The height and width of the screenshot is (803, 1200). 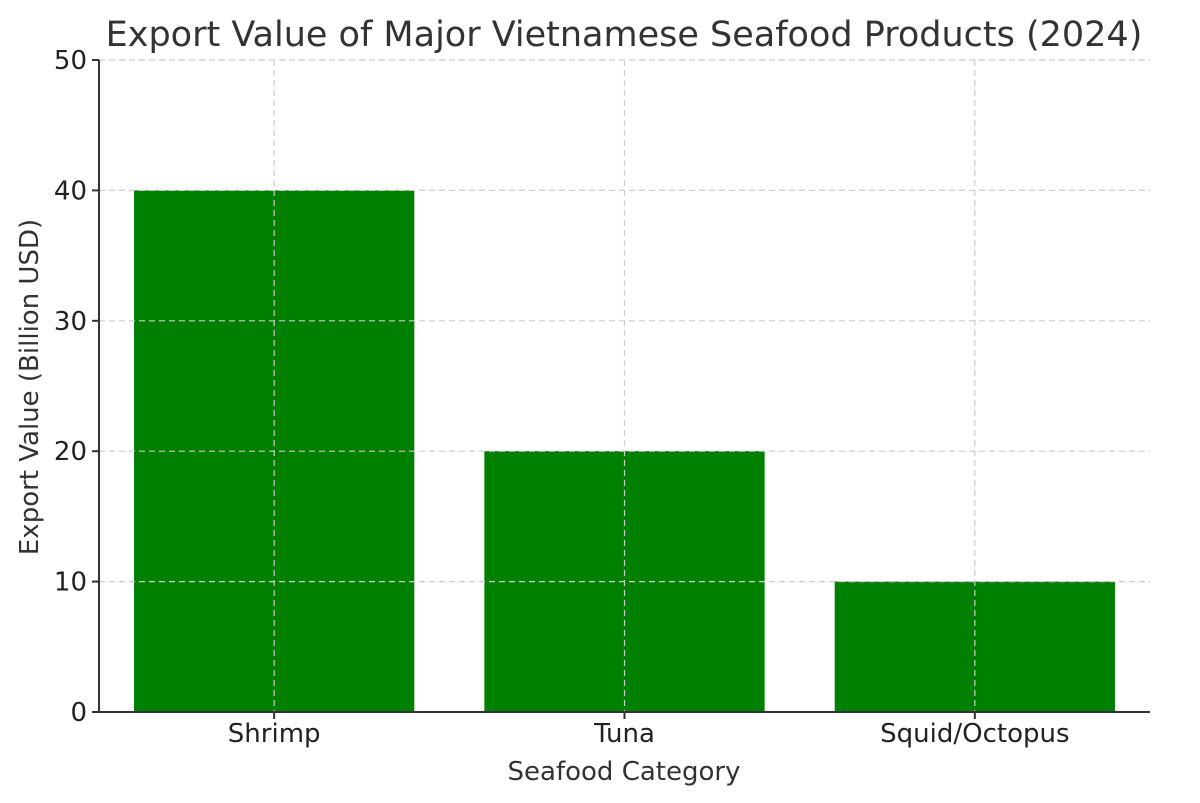 What do you see at coordinates (70, 322) in the screenshot?
I see `y-tick-label: 30` at bounding box center [70, 322].